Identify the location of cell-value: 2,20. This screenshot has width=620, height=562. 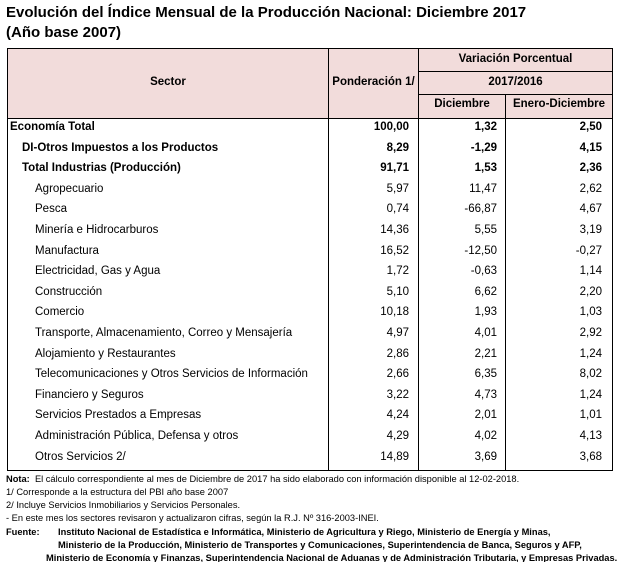
(590, 291).